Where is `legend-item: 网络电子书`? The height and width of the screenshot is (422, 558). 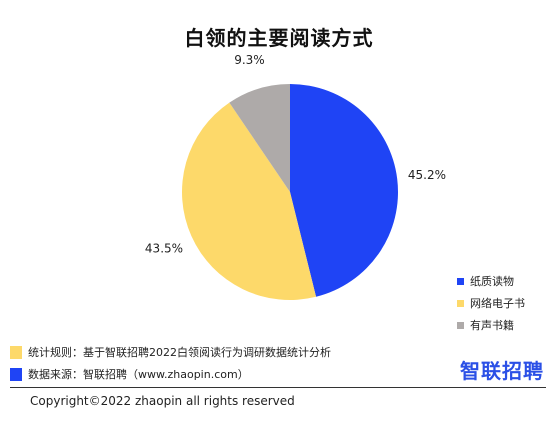
legend-item: 网络电子书 is located at coordinates (491, 303).